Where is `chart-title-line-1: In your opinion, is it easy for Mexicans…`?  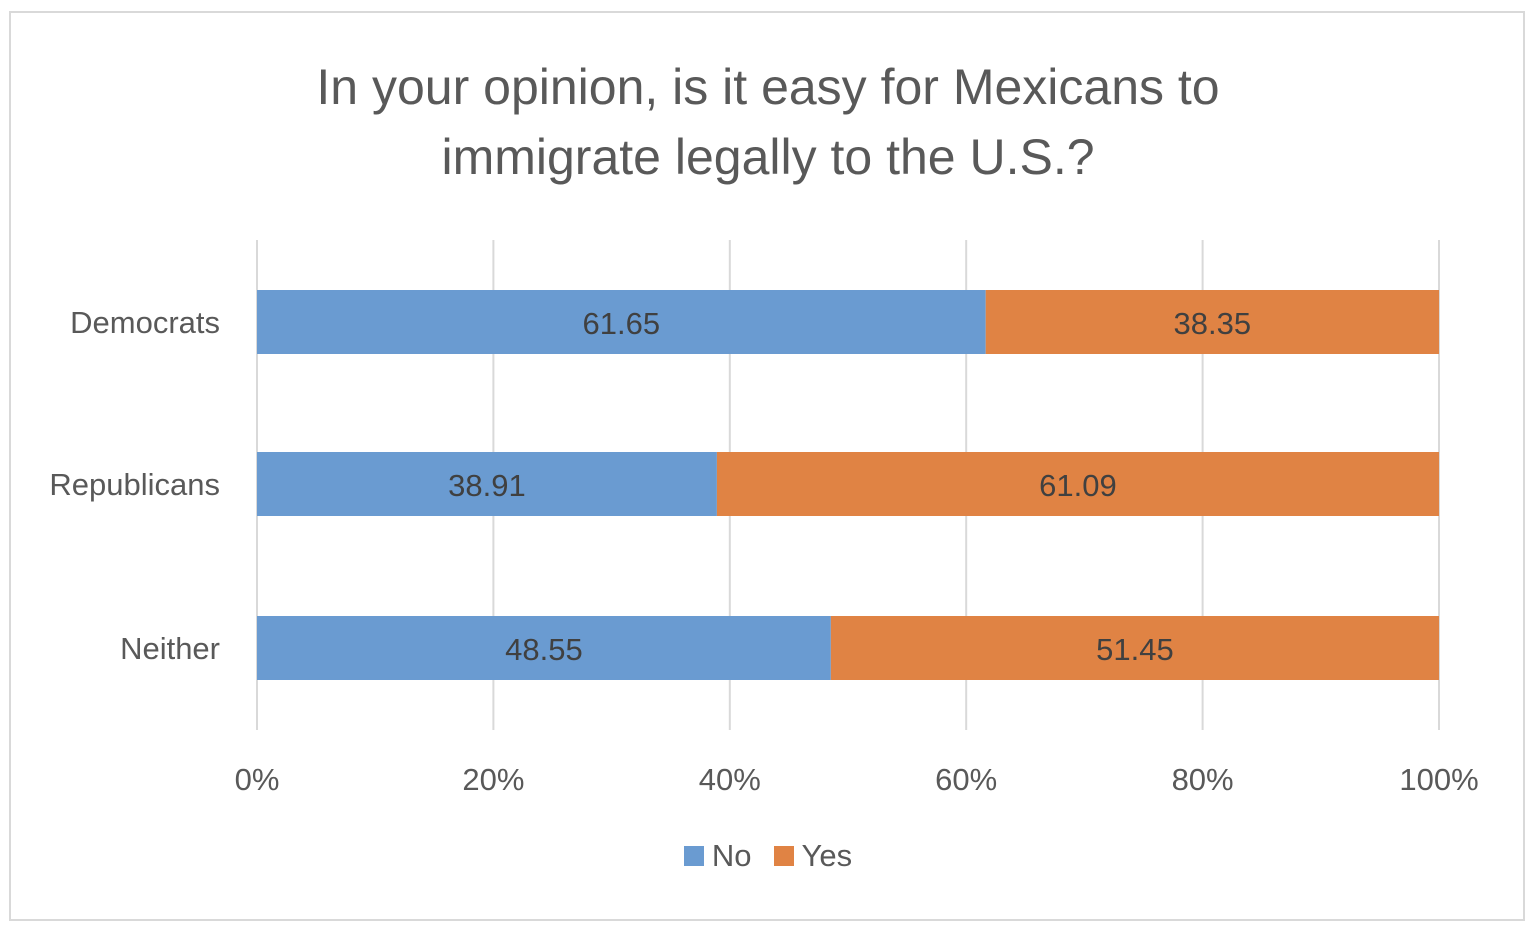
chart-title-line-1: In your opinion, is it easy for Mexicans… is located at coordinates (768, 87).